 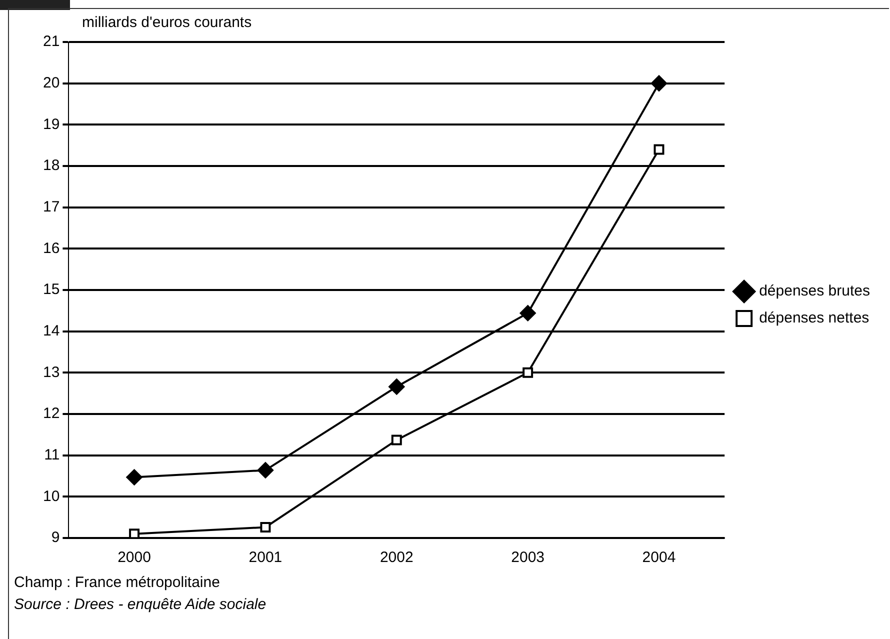 I want to click on x-tick-label: 2002, so click(x=397, y=557).